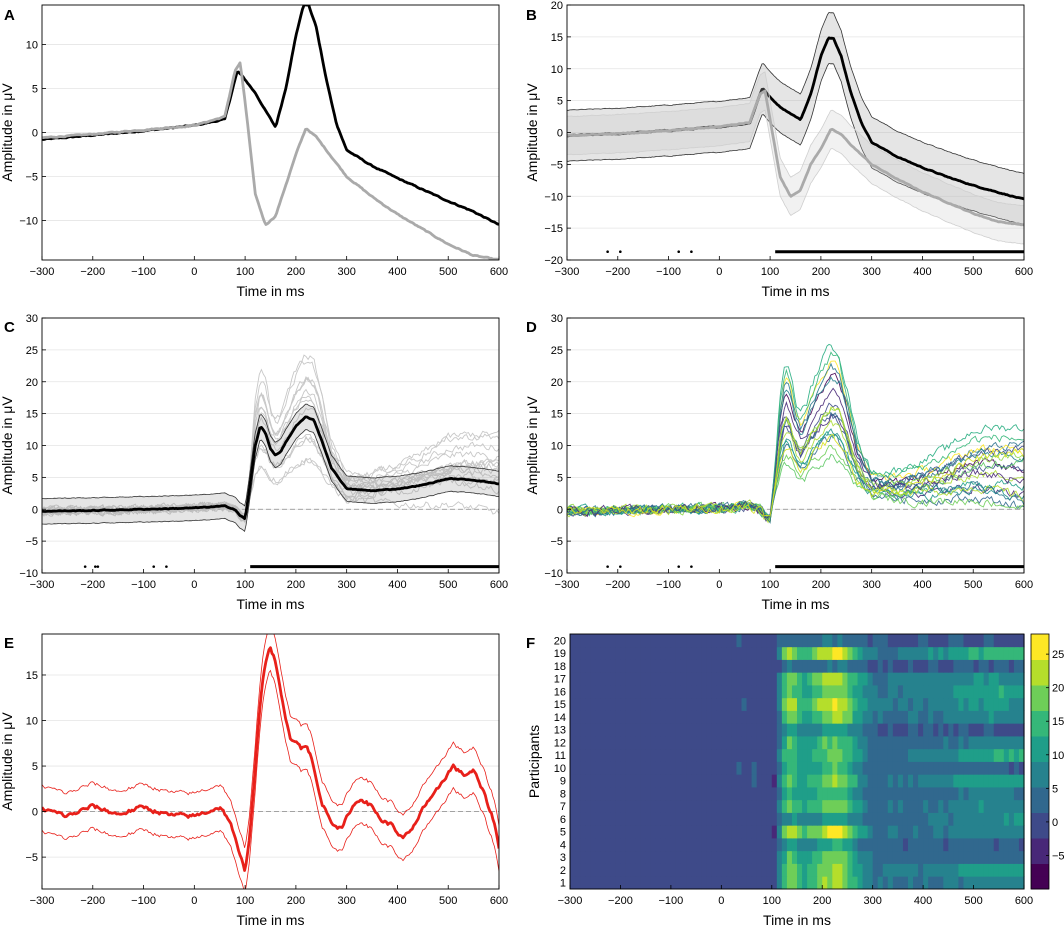 This screenshot has height=930, width=1064. What do you see at coordinates (534, 761) in the screenshot?
I see `y-axis-label: Participants` at bounding box center [534, 761].